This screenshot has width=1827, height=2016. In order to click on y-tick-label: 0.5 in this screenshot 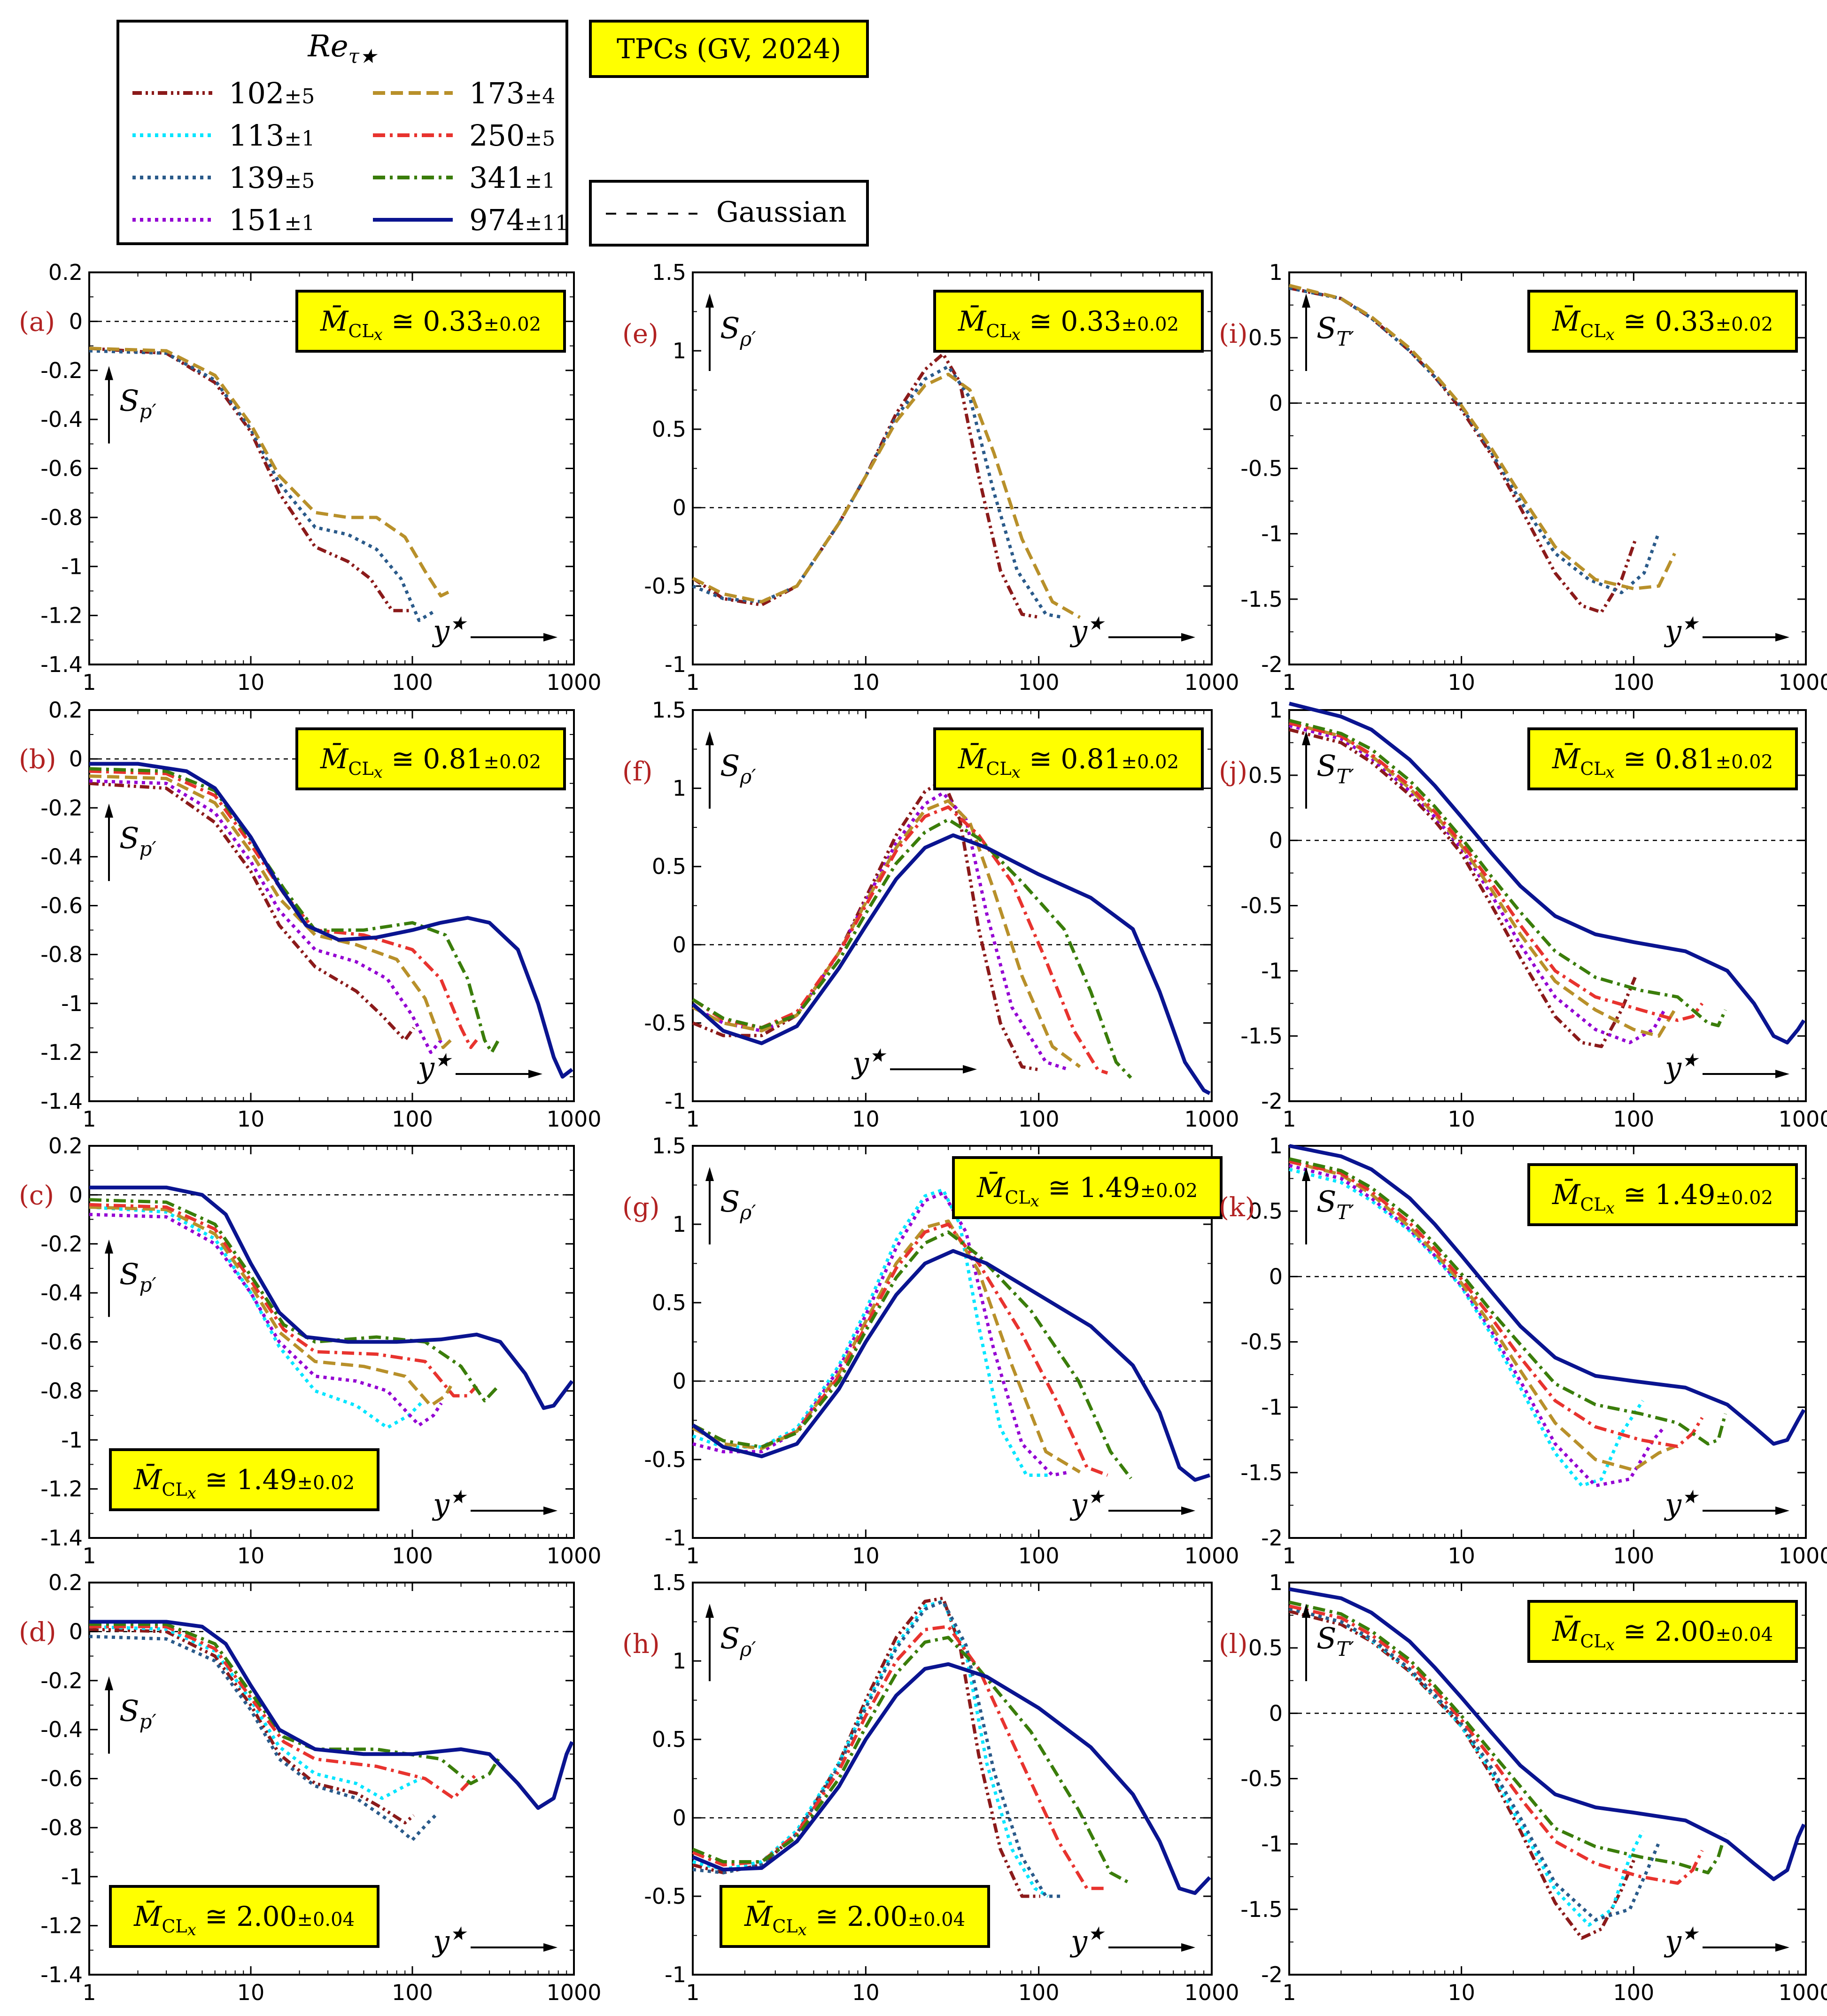, I will do `click(669, 1739)`.